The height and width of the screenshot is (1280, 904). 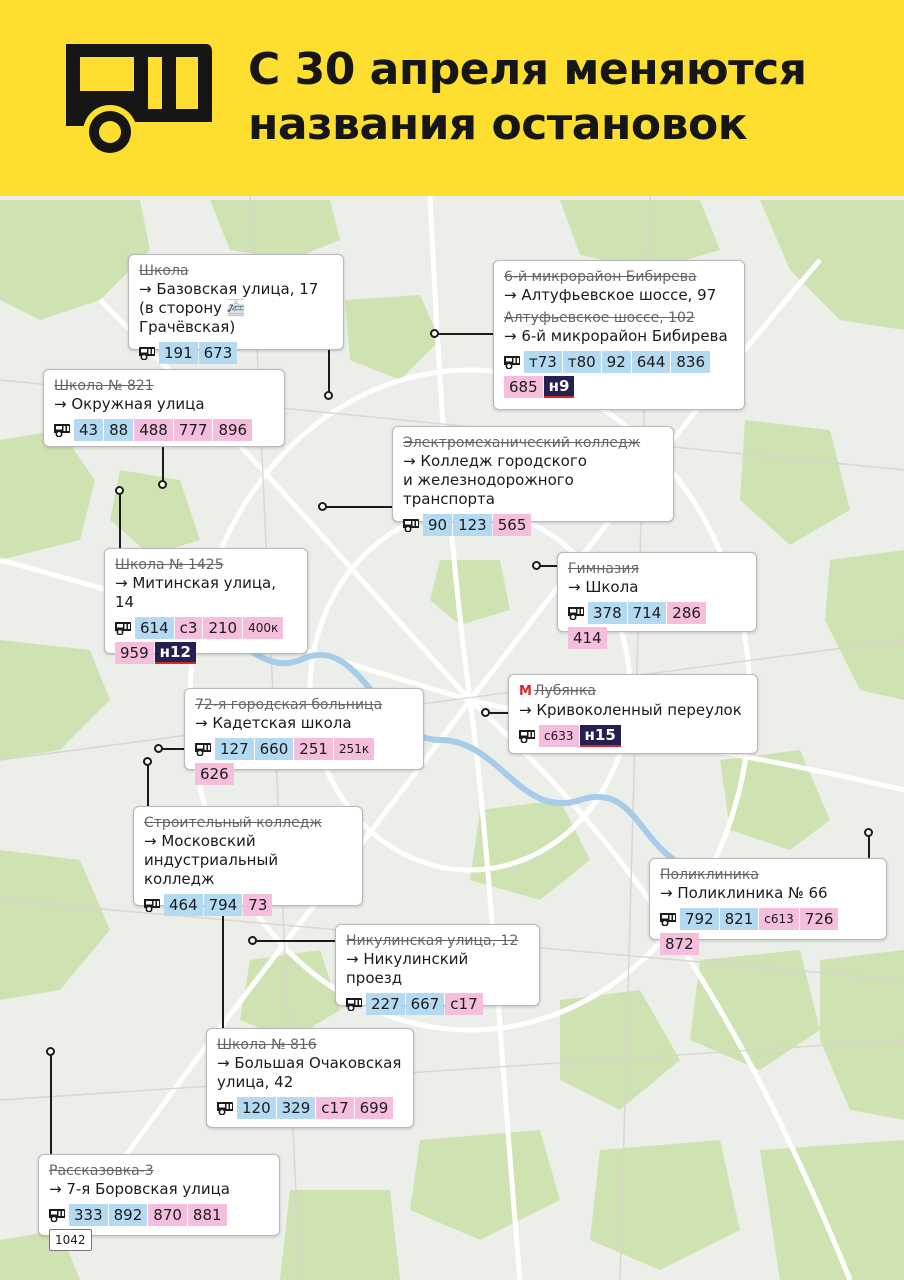 What do you see at coordinates (686, 613) in the screenshot?
I see `route-badge: 286` at bounding box center [686, 613].